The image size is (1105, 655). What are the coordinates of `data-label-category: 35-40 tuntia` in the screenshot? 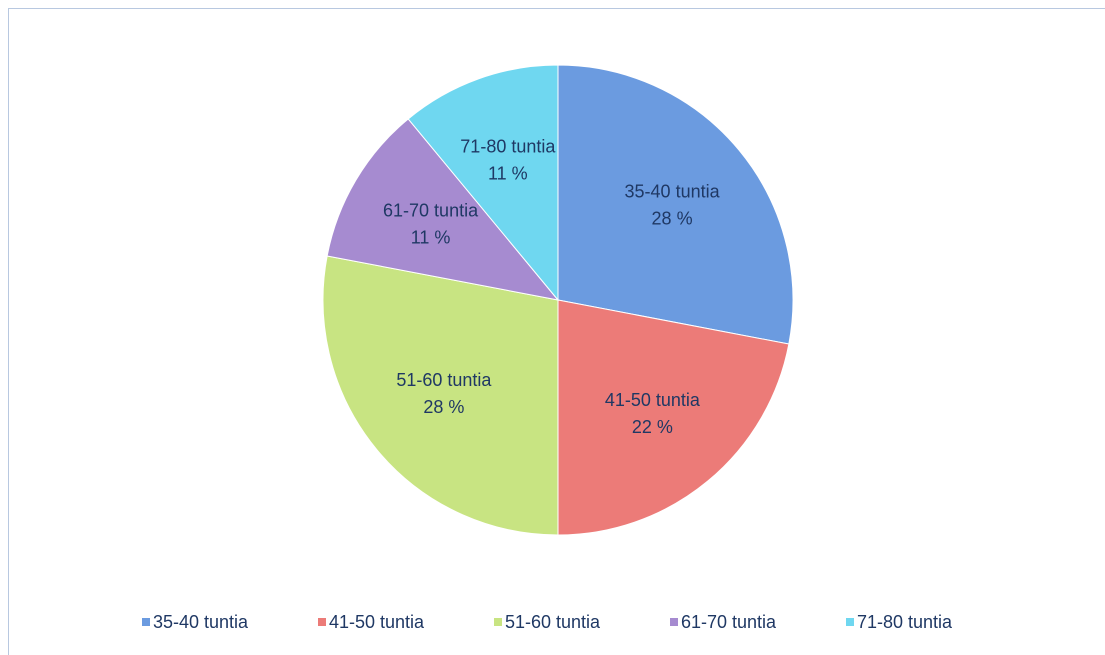 It's located at (673, 191).